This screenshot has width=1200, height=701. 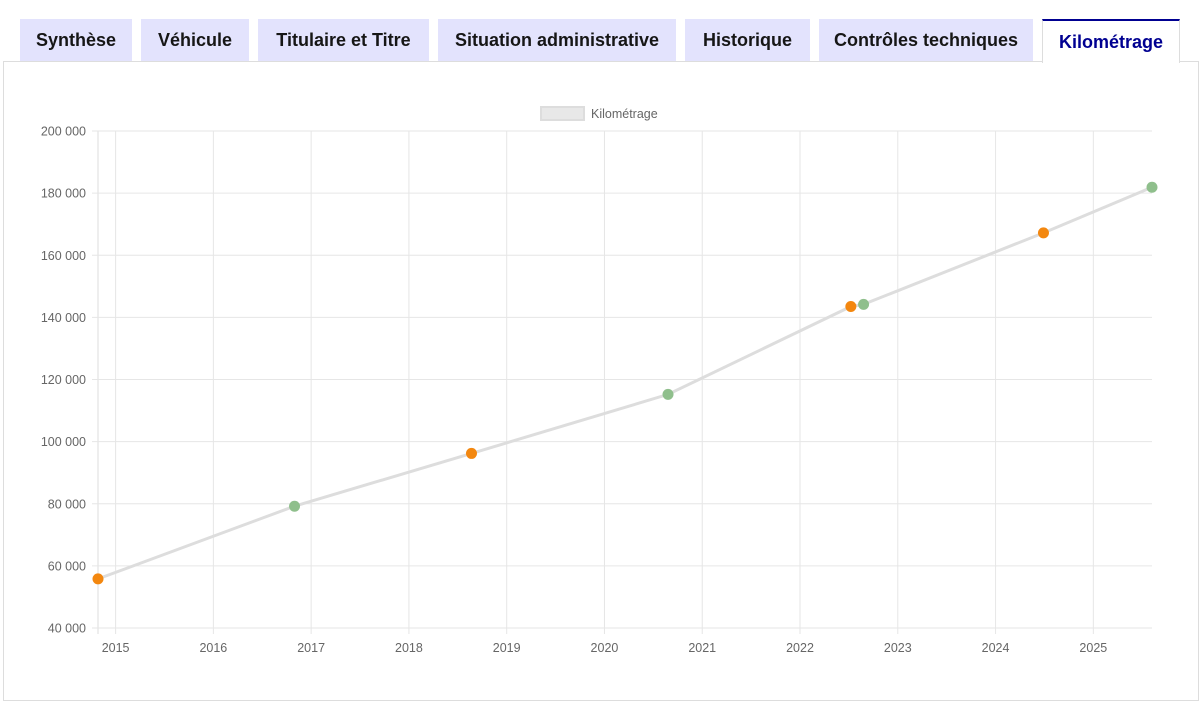 I want to click on tab-historique: Historique, so click(x=747, y=40).